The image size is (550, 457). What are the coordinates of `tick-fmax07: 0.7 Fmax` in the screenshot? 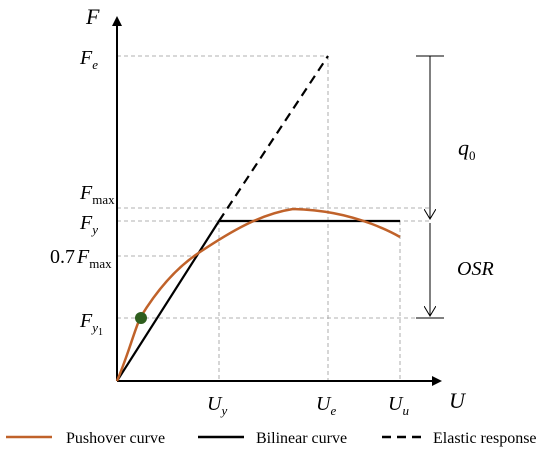 It's located at (81, 258).